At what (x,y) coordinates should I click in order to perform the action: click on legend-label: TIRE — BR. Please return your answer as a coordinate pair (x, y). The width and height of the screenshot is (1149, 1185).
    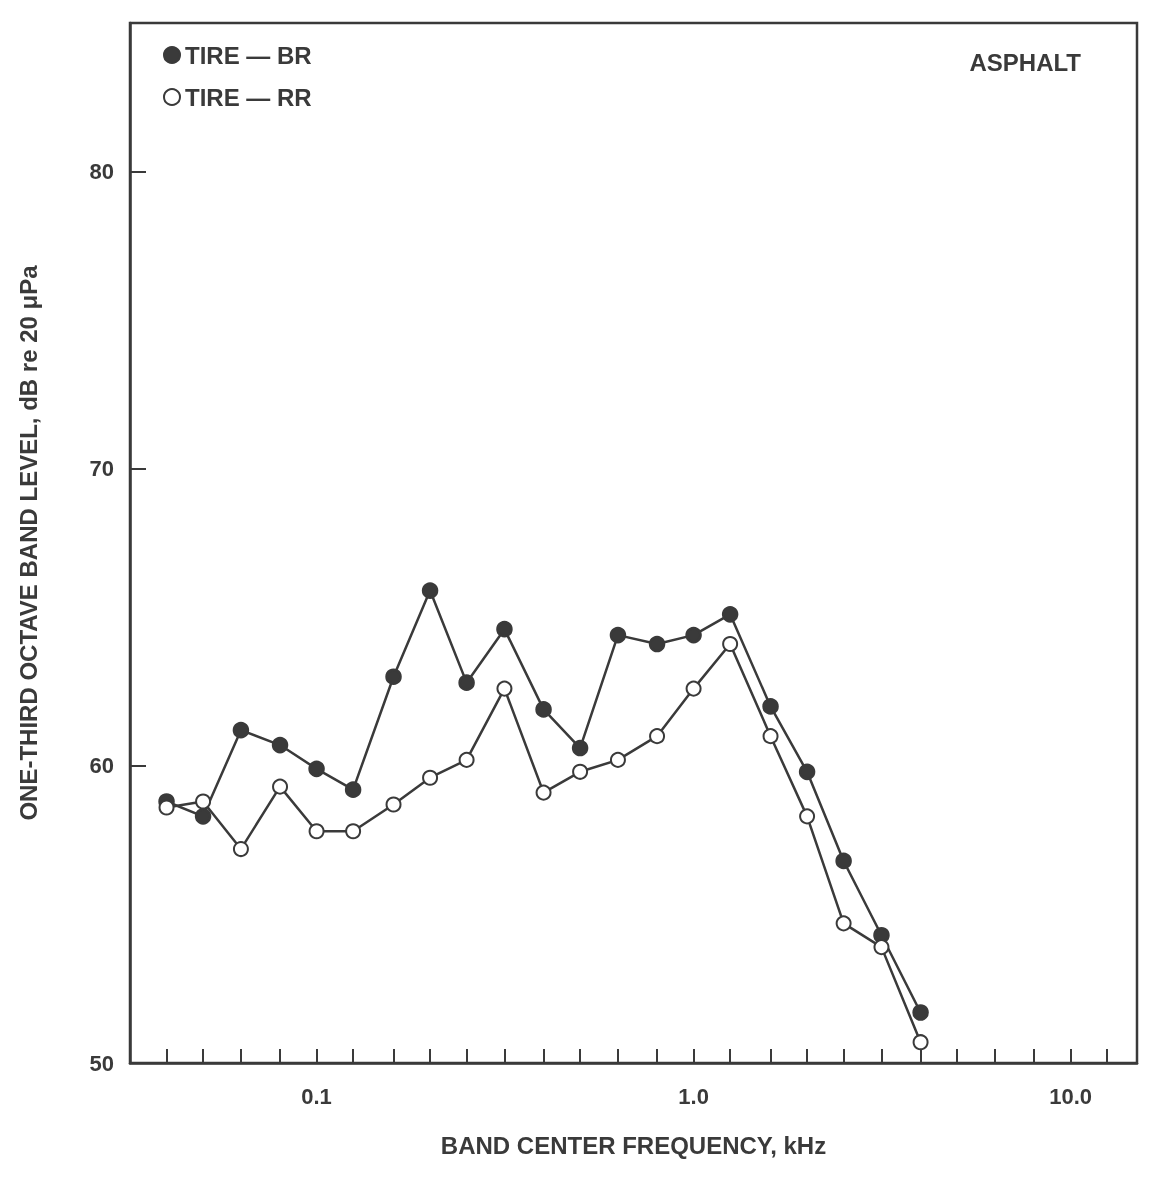
    Looking at the image, I should click on (248, 55).